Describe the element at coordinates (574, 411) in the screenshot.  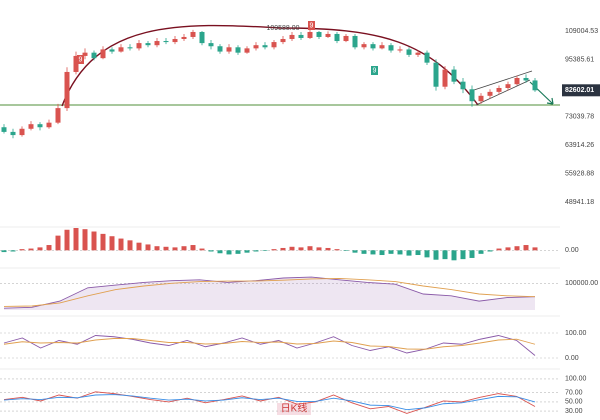
I see `y-tick-label: 30.00` at that location.